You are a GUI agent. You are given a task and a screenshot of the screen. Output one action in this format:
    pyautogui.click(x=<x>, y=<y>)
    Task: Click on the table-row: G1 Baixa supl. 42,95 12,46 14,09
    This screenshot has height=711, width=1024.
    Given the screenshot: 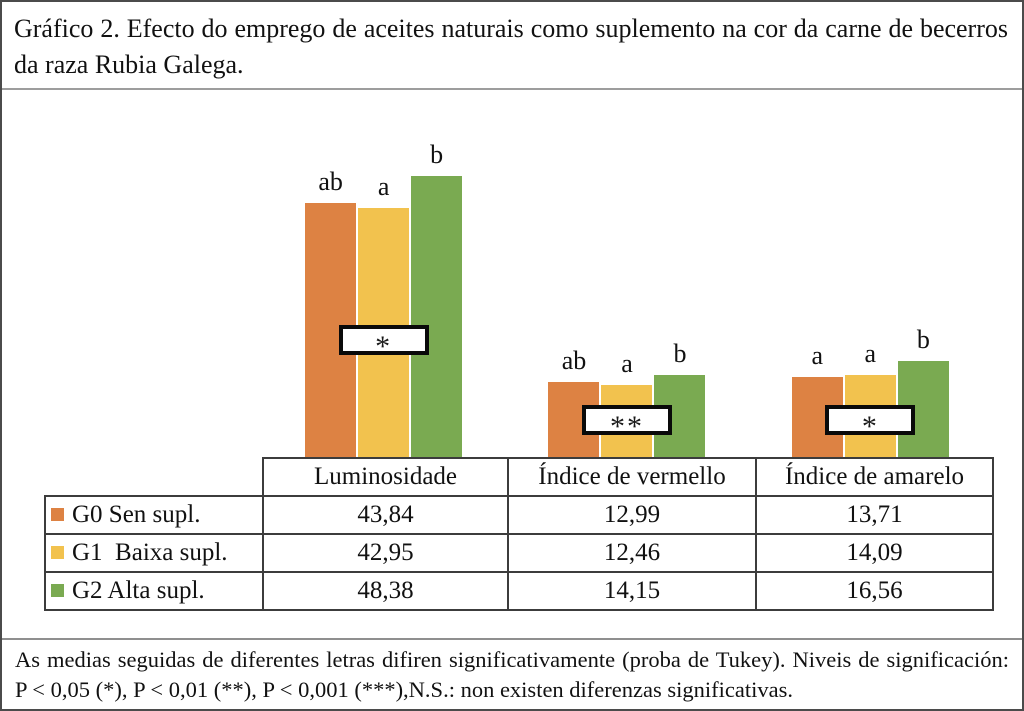 What is the action you would take?
    pyautogui.click(x=519, y=553)
    